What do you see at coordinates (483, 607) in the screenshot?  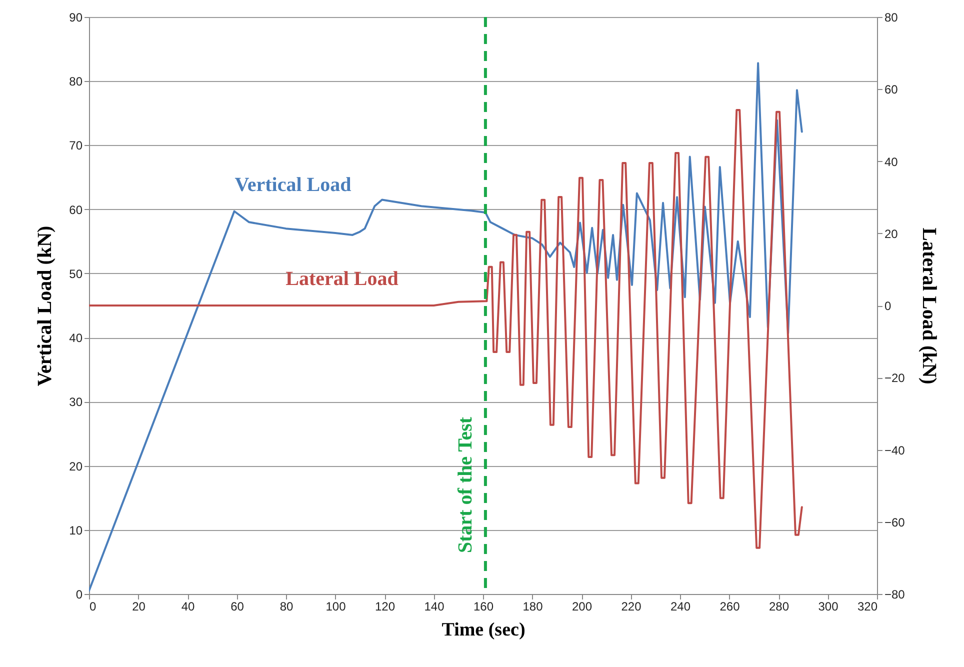 I see `x-tick-label: 160` at bounding box center [483, 607].